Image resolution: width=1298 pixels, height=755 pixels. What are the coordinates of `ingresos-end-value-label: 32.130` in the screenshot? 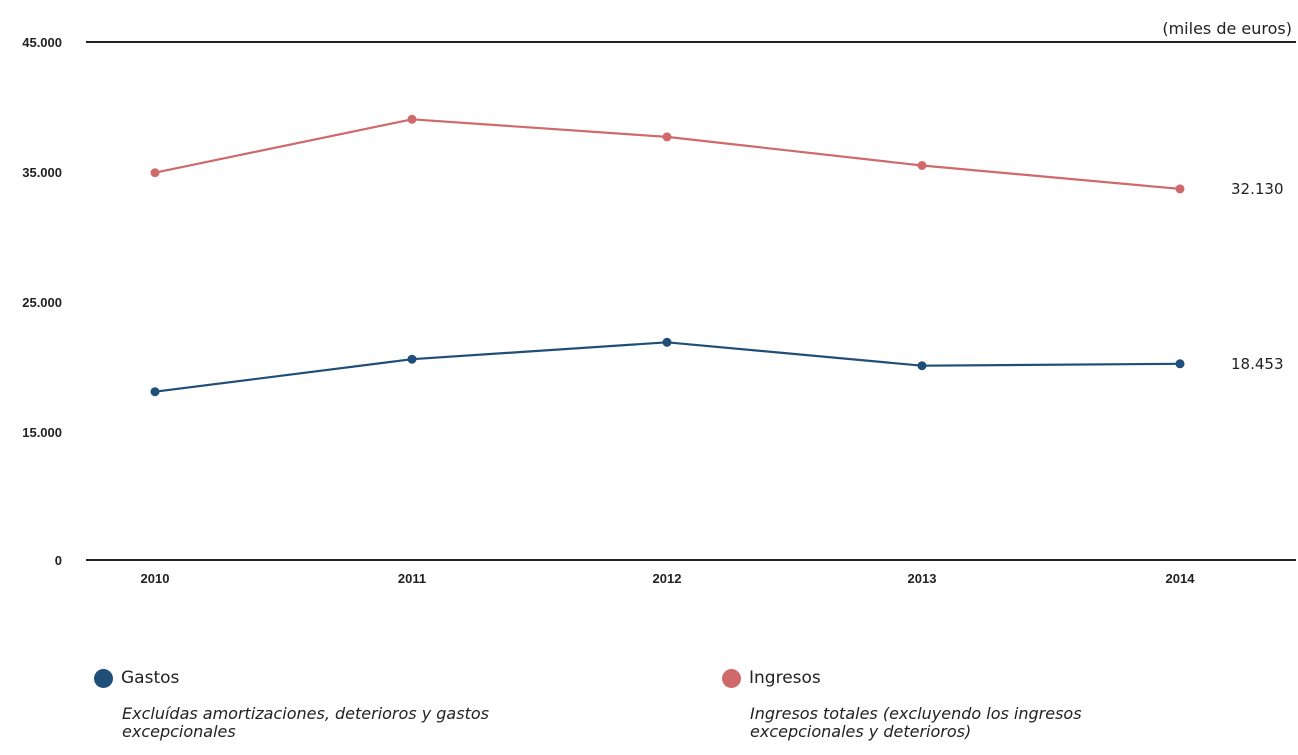 It's located at (1257, 189).